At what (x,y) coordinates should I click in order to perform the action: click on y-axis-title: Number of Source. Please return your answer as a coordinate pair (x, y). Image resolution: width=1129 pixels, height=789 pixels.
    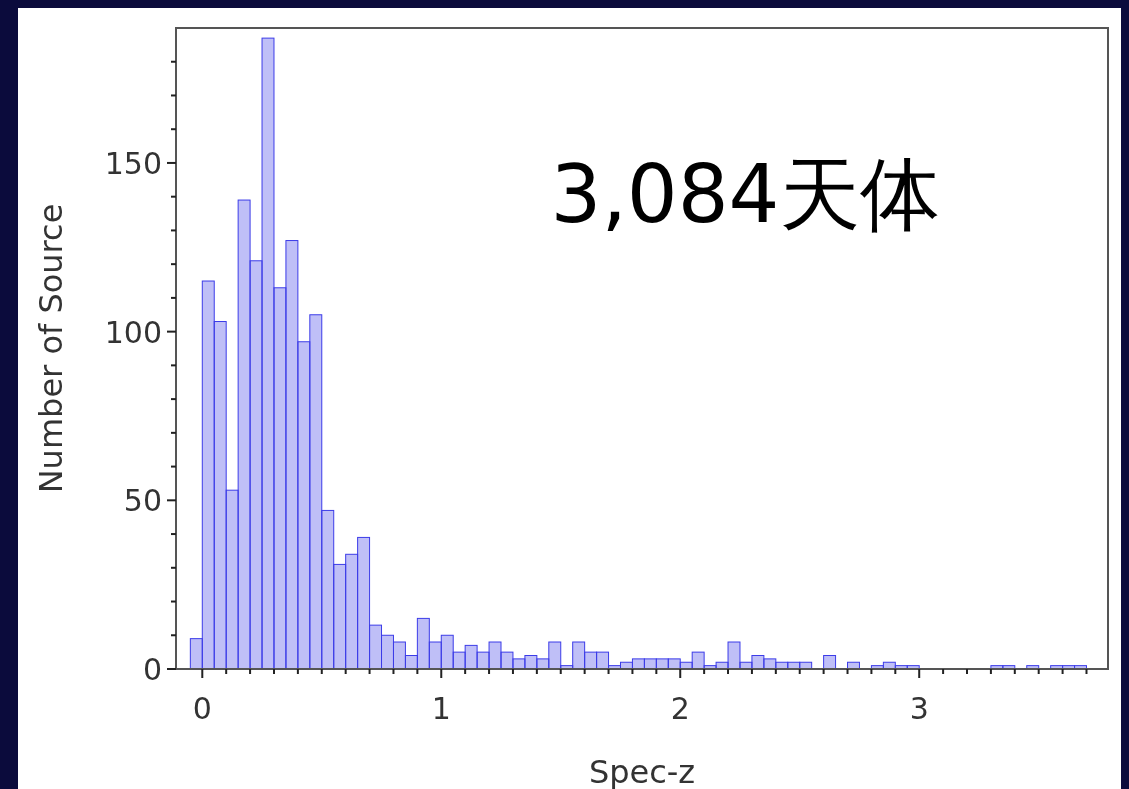
    Looking at the image, I should click on (51, 348).